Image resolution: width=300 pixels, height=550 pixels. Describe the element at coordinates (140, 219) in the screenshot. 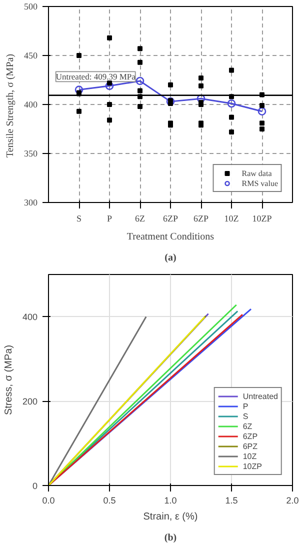

I see `x-tick-label: 6Z` at that location.